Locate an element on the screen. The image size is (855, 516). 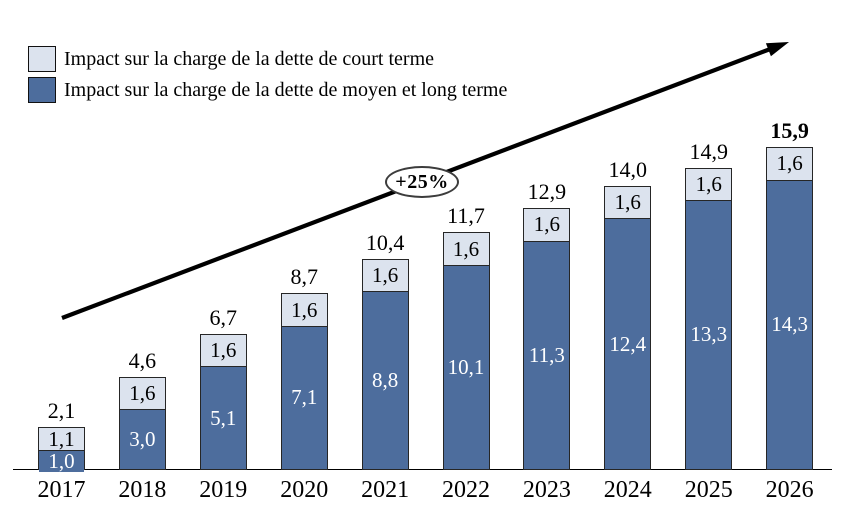
total-label-2022: 11,7 is located at coordinates (466, 216).